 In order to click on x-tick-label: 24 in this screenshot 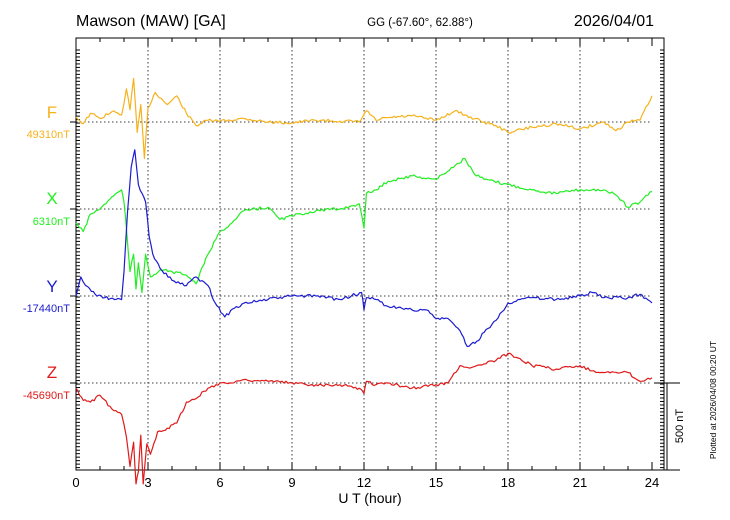, I will do `click(652, 482)`.